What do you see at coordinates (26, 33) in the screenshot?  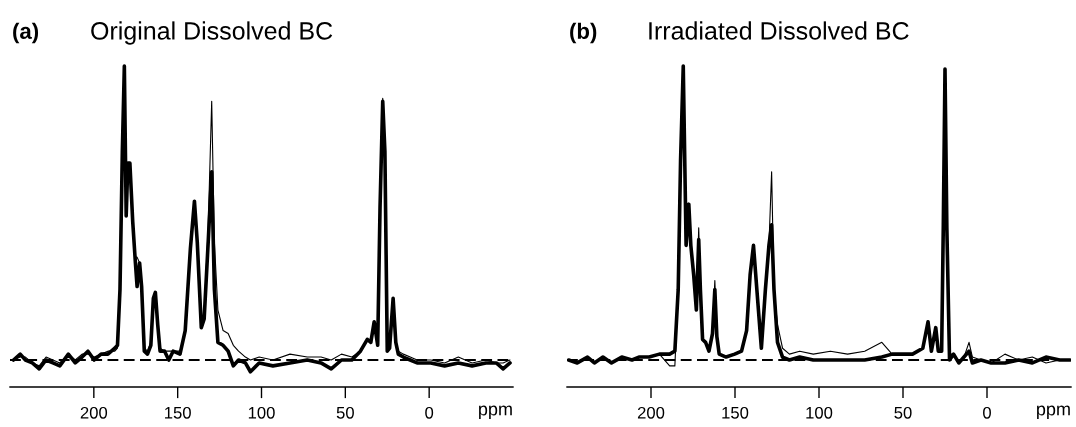 I see `text: (a)` at bounding box center [26, 33].